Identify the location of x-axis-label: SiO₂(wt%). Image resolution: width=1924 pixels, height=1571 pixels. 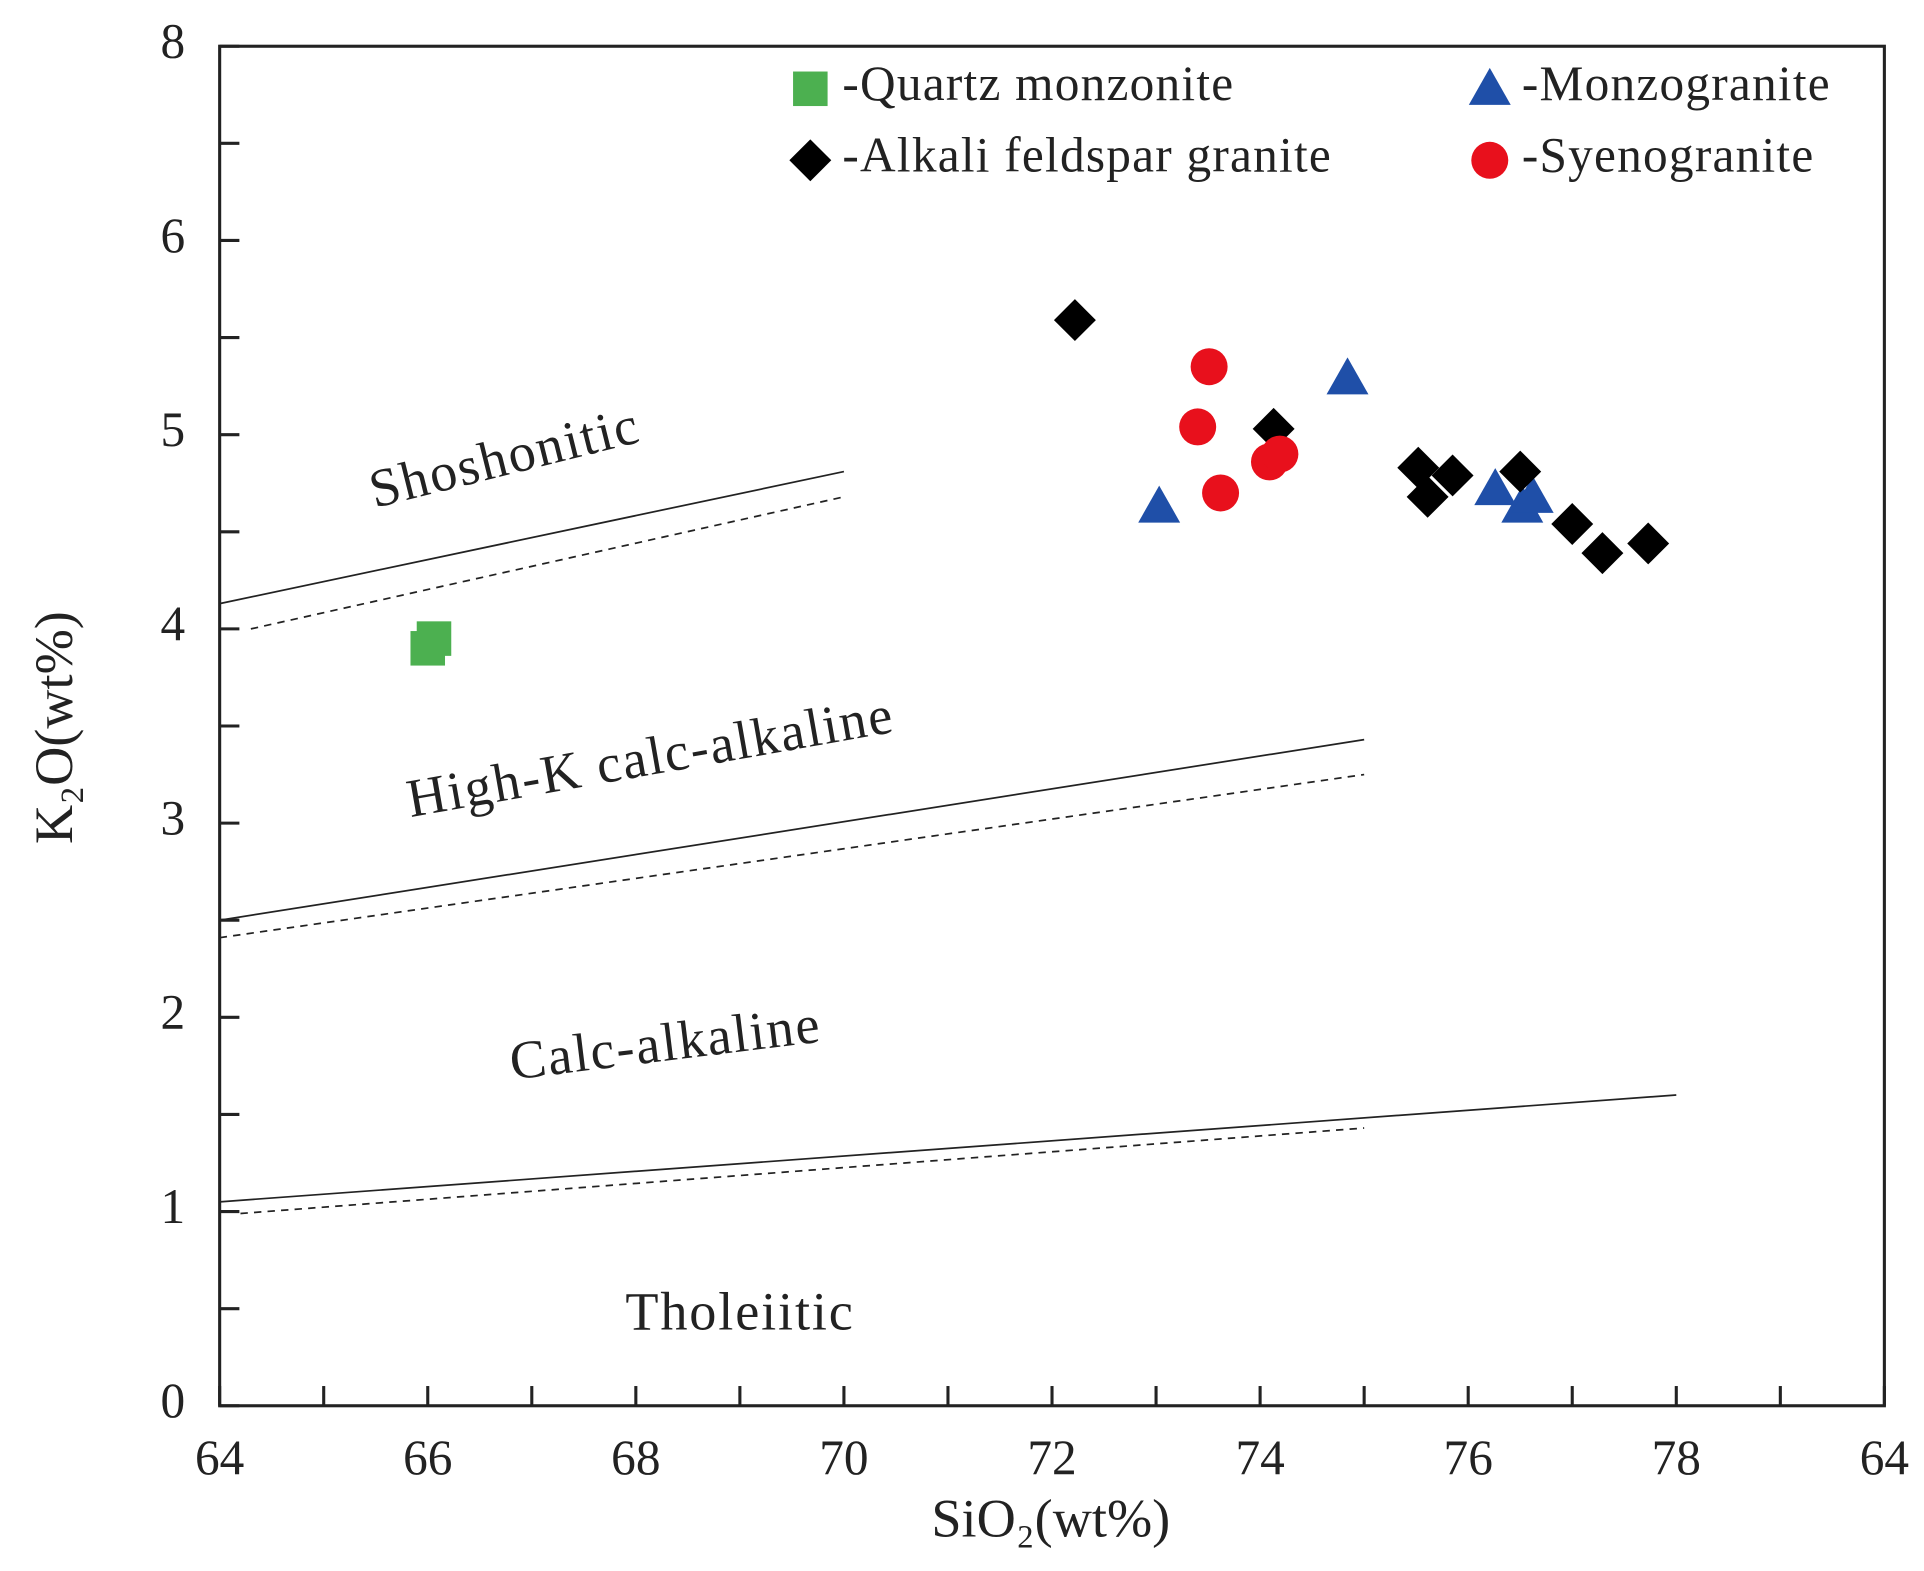
(1050, 1519).